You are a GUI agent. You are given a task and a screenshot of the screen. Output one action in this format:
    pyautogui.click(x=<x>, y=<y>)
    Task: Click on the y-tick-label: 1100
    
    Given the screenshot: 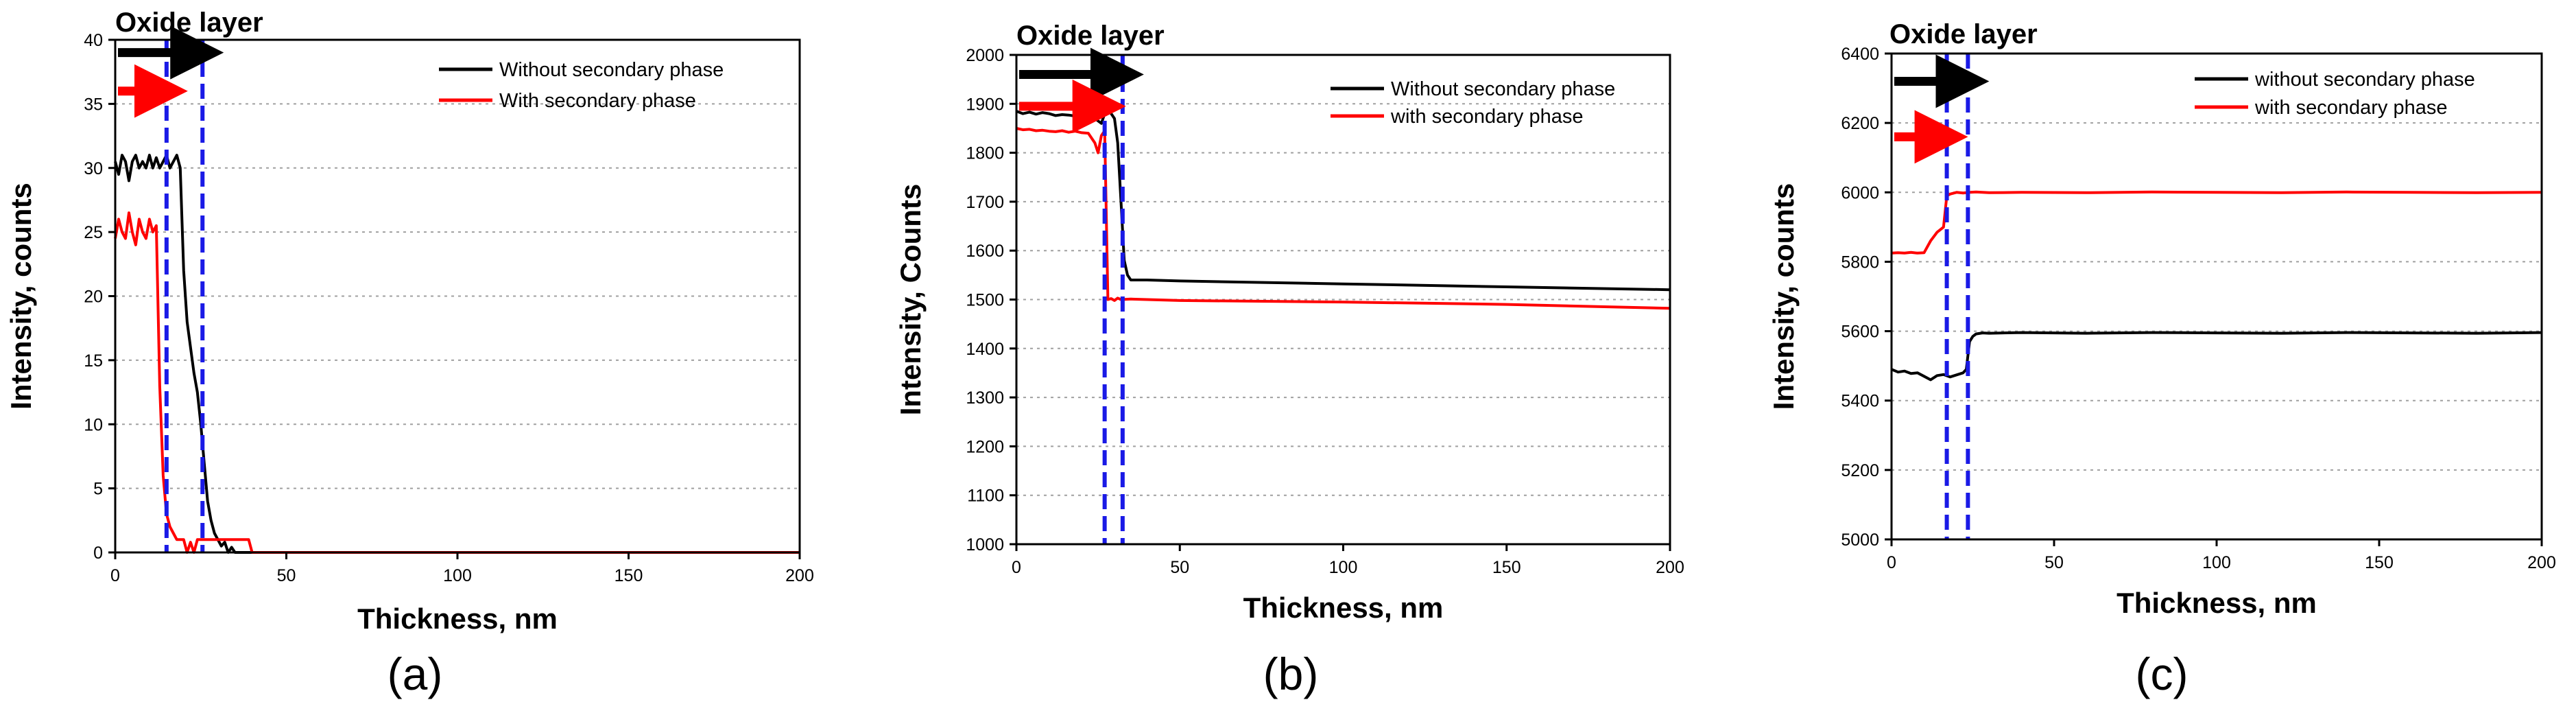 What is the action you would take?
    pyautogui.click(x=985, y=496)
    